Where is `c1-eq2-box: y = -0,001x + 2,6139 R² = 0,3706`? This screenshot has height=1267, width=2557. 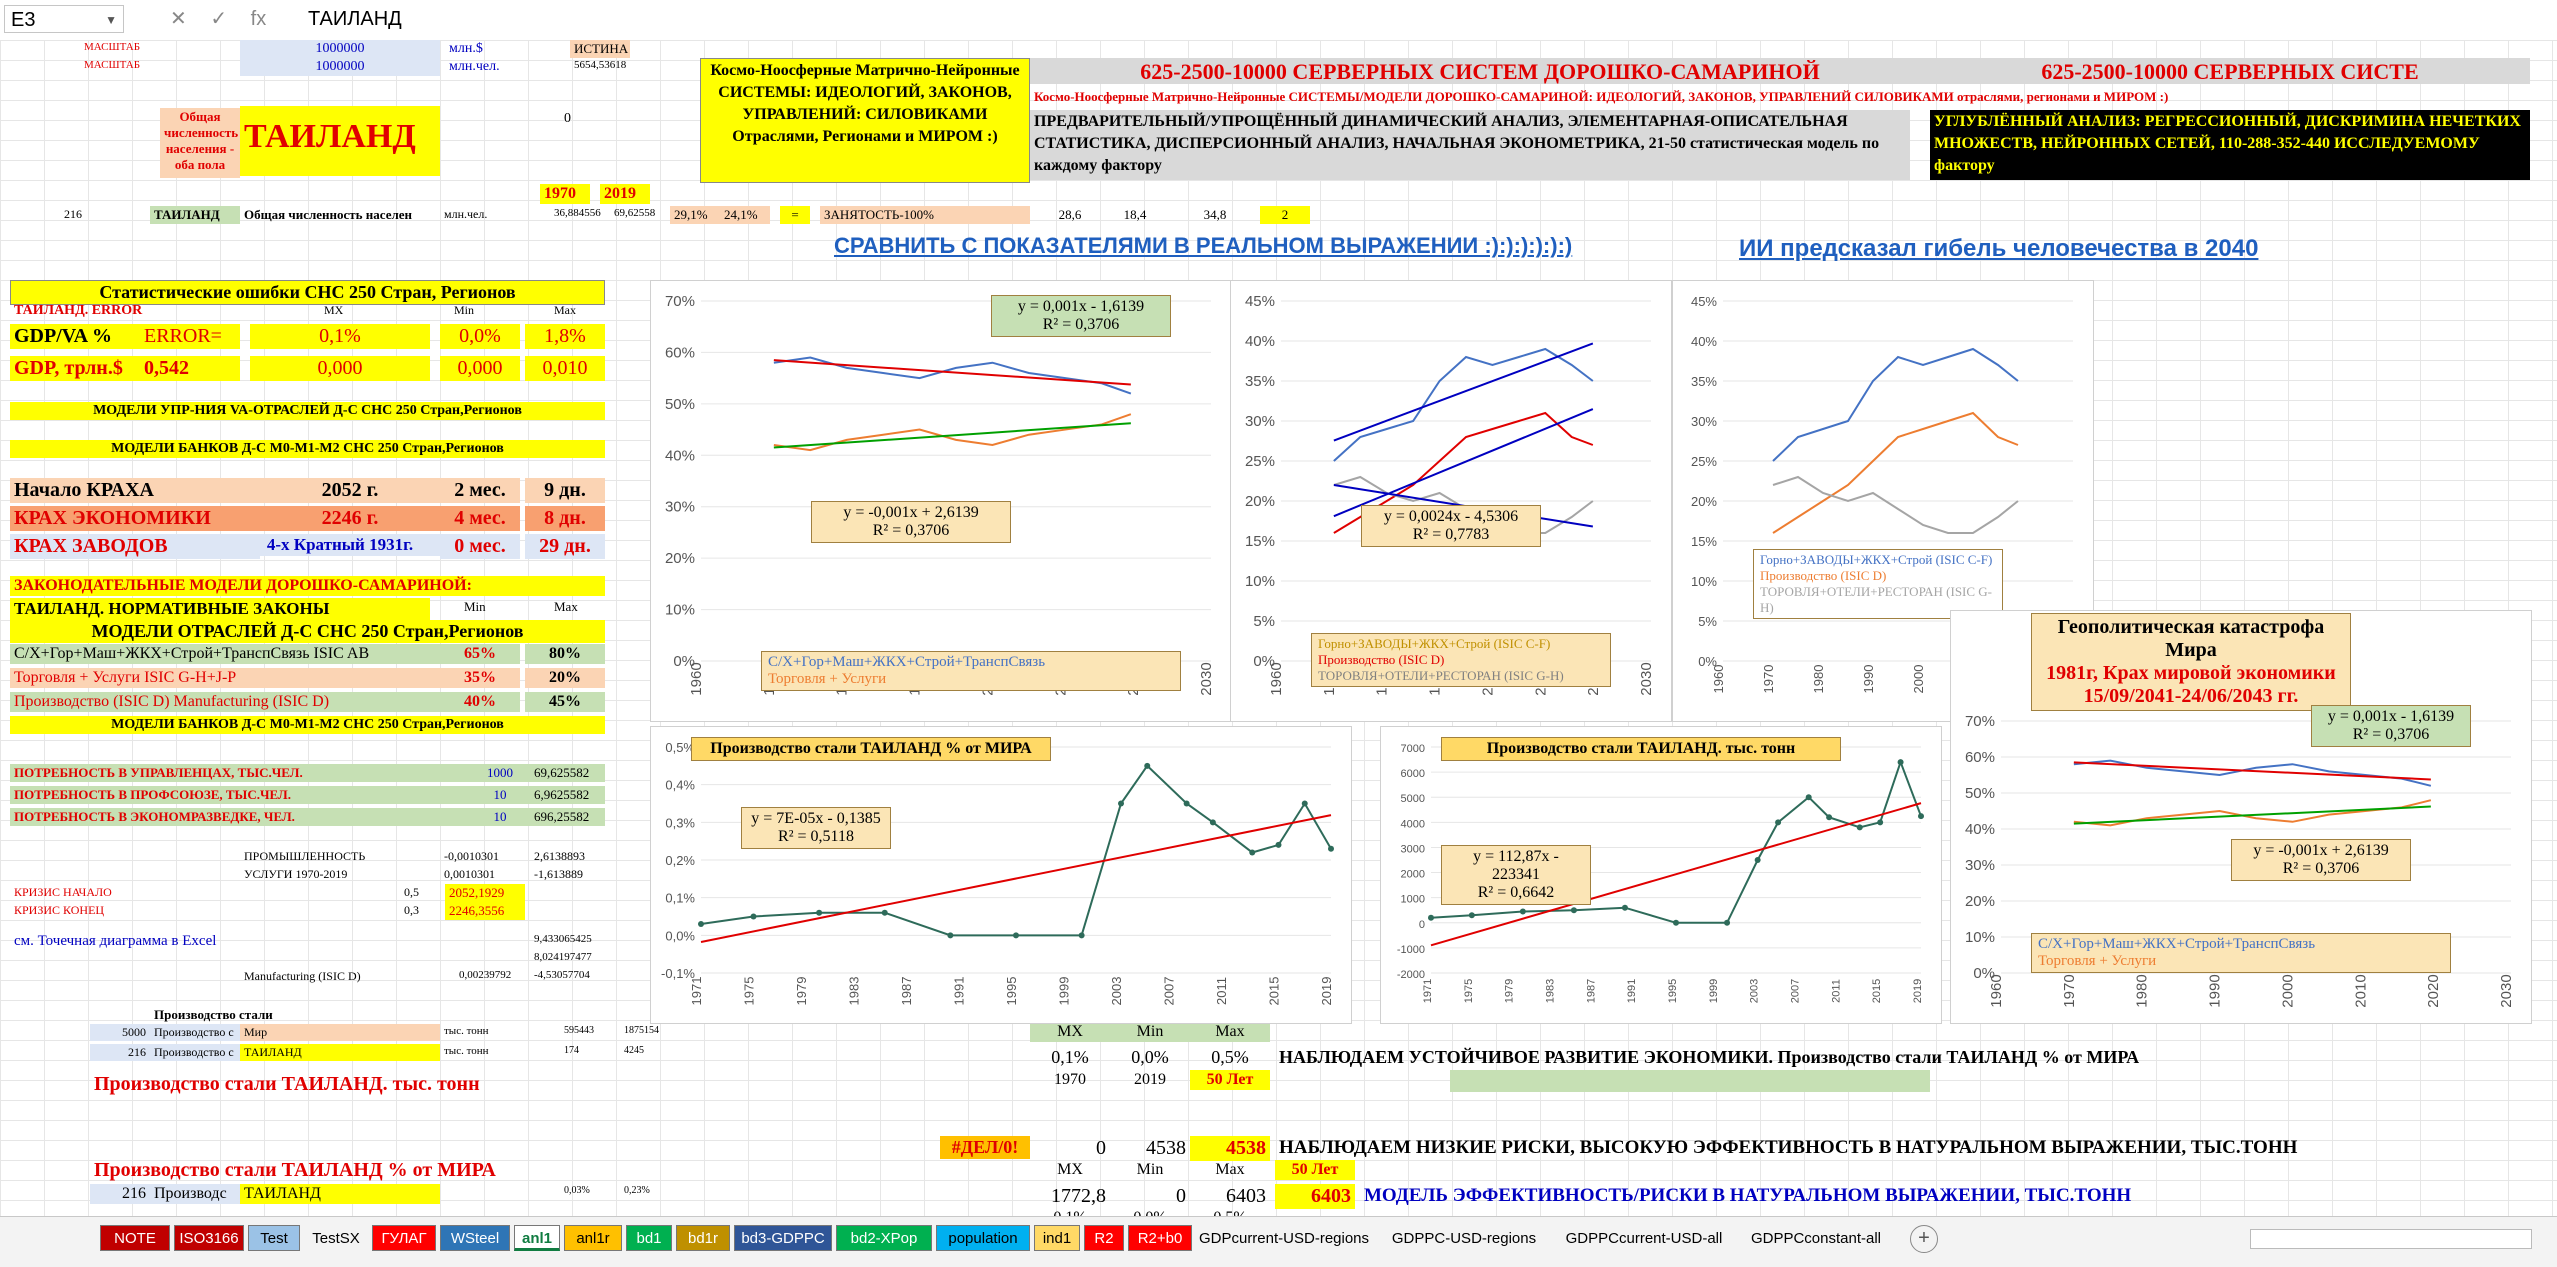
c1-eq2-box: y = -0,001x + 2,6139 R² = 0,3706 is located at coordinates (911, 522).